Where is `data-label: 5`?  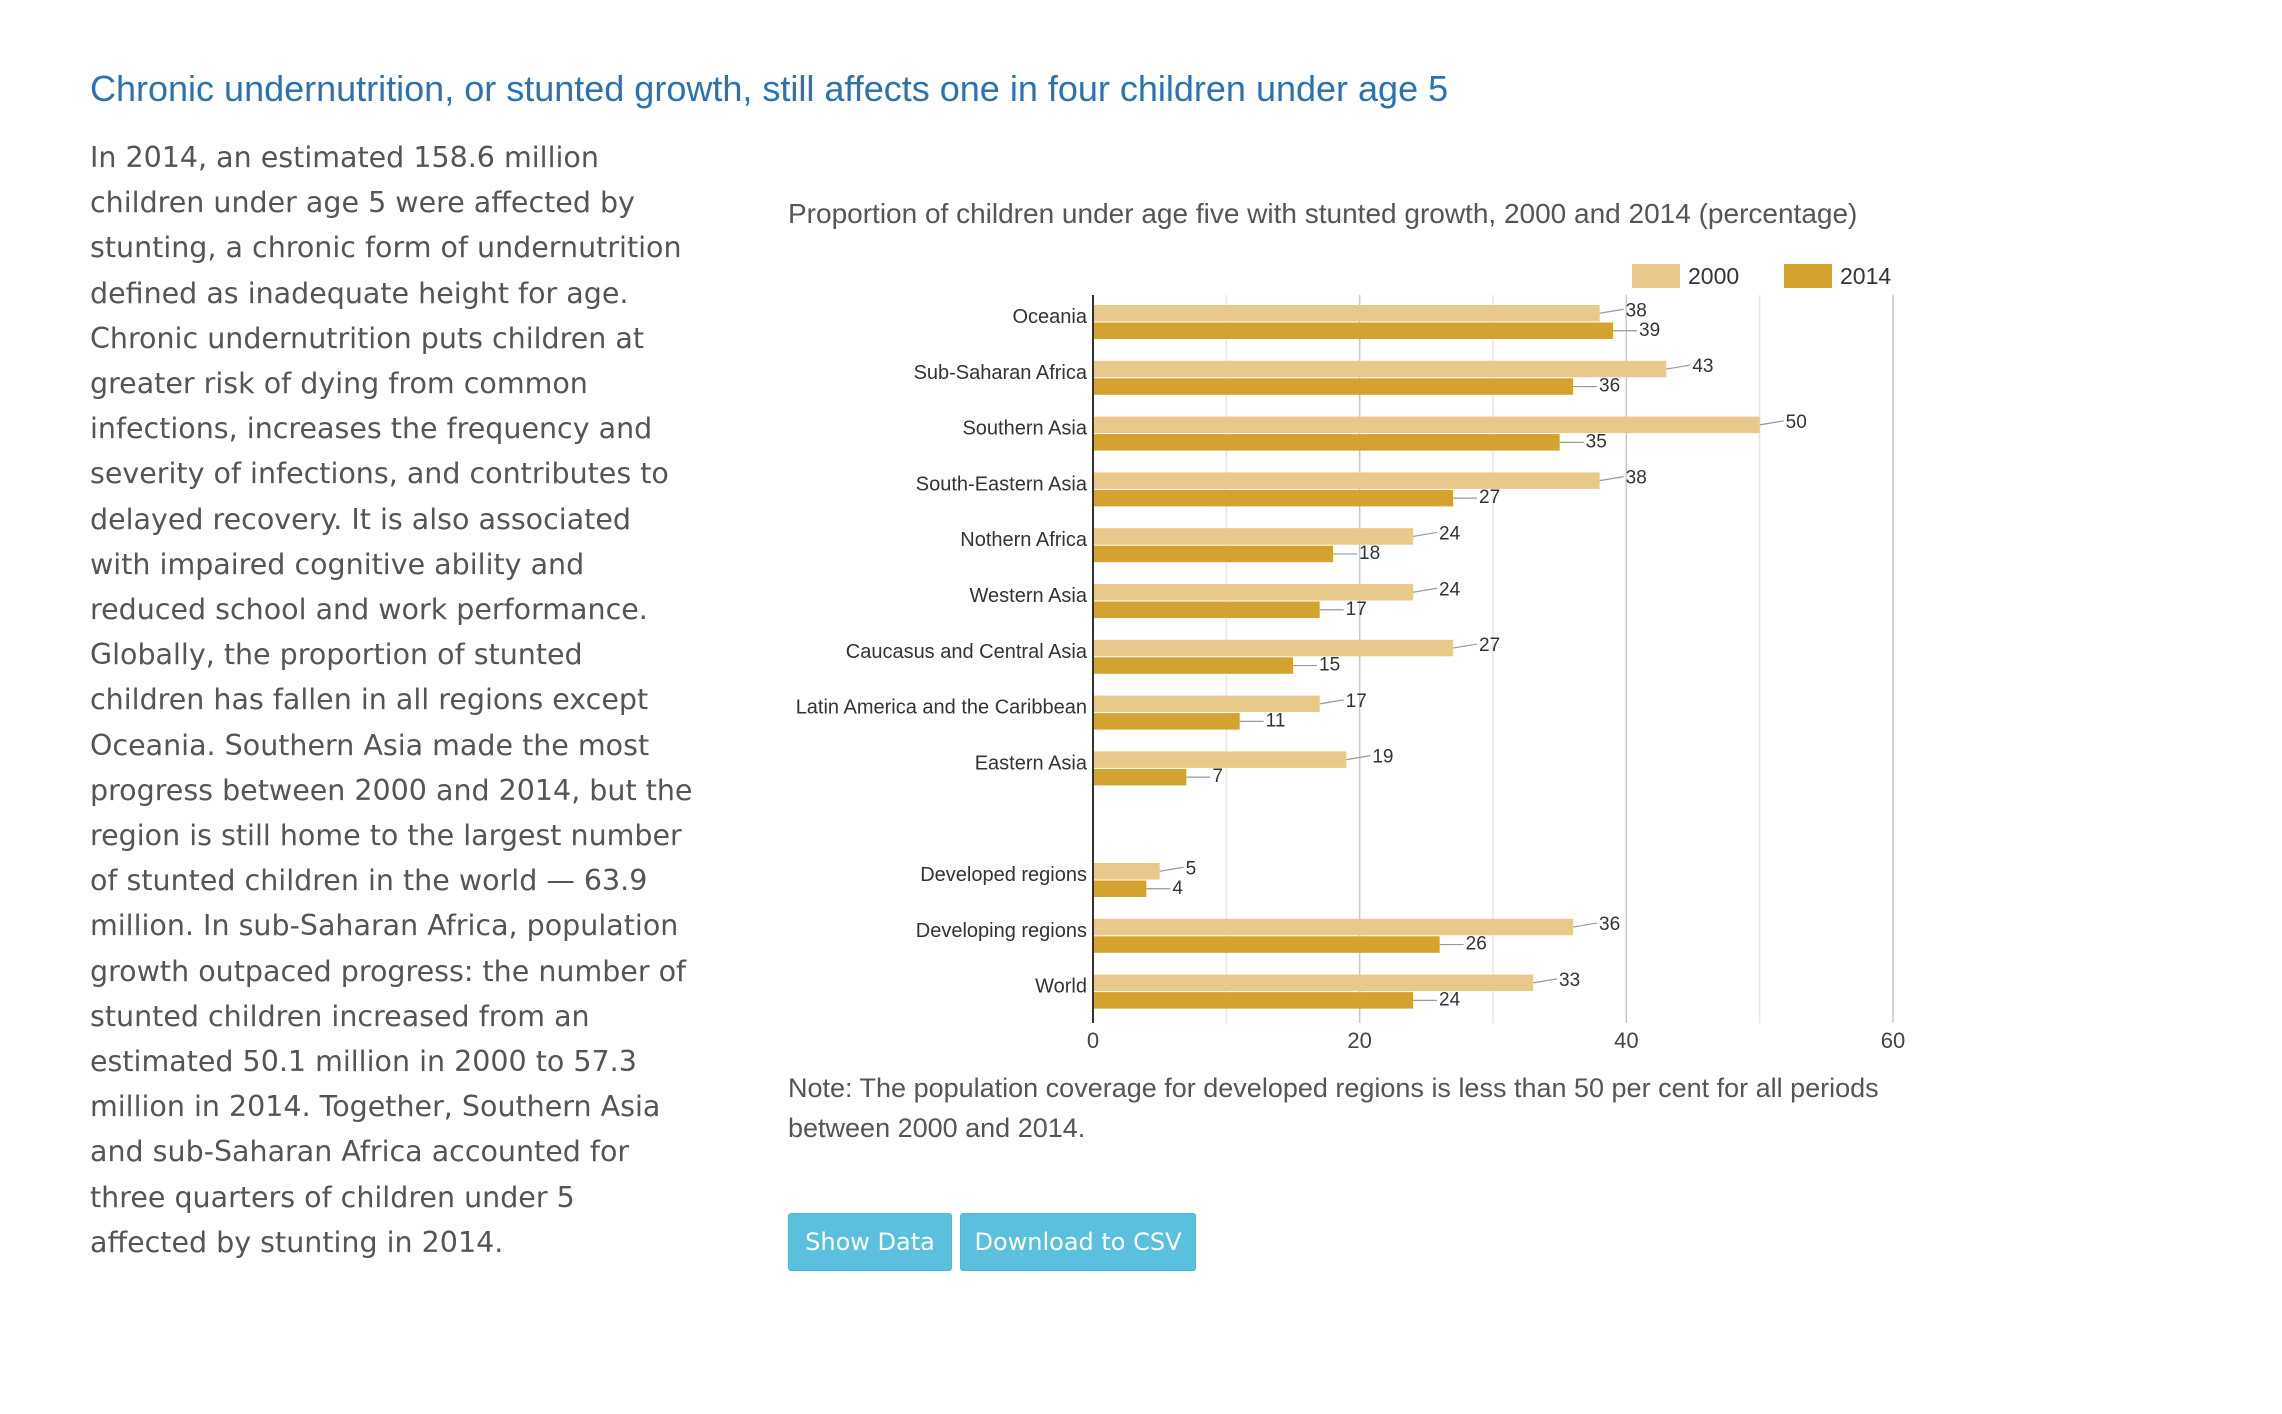
data-label: 5 is located at coordinates (1191, 868).